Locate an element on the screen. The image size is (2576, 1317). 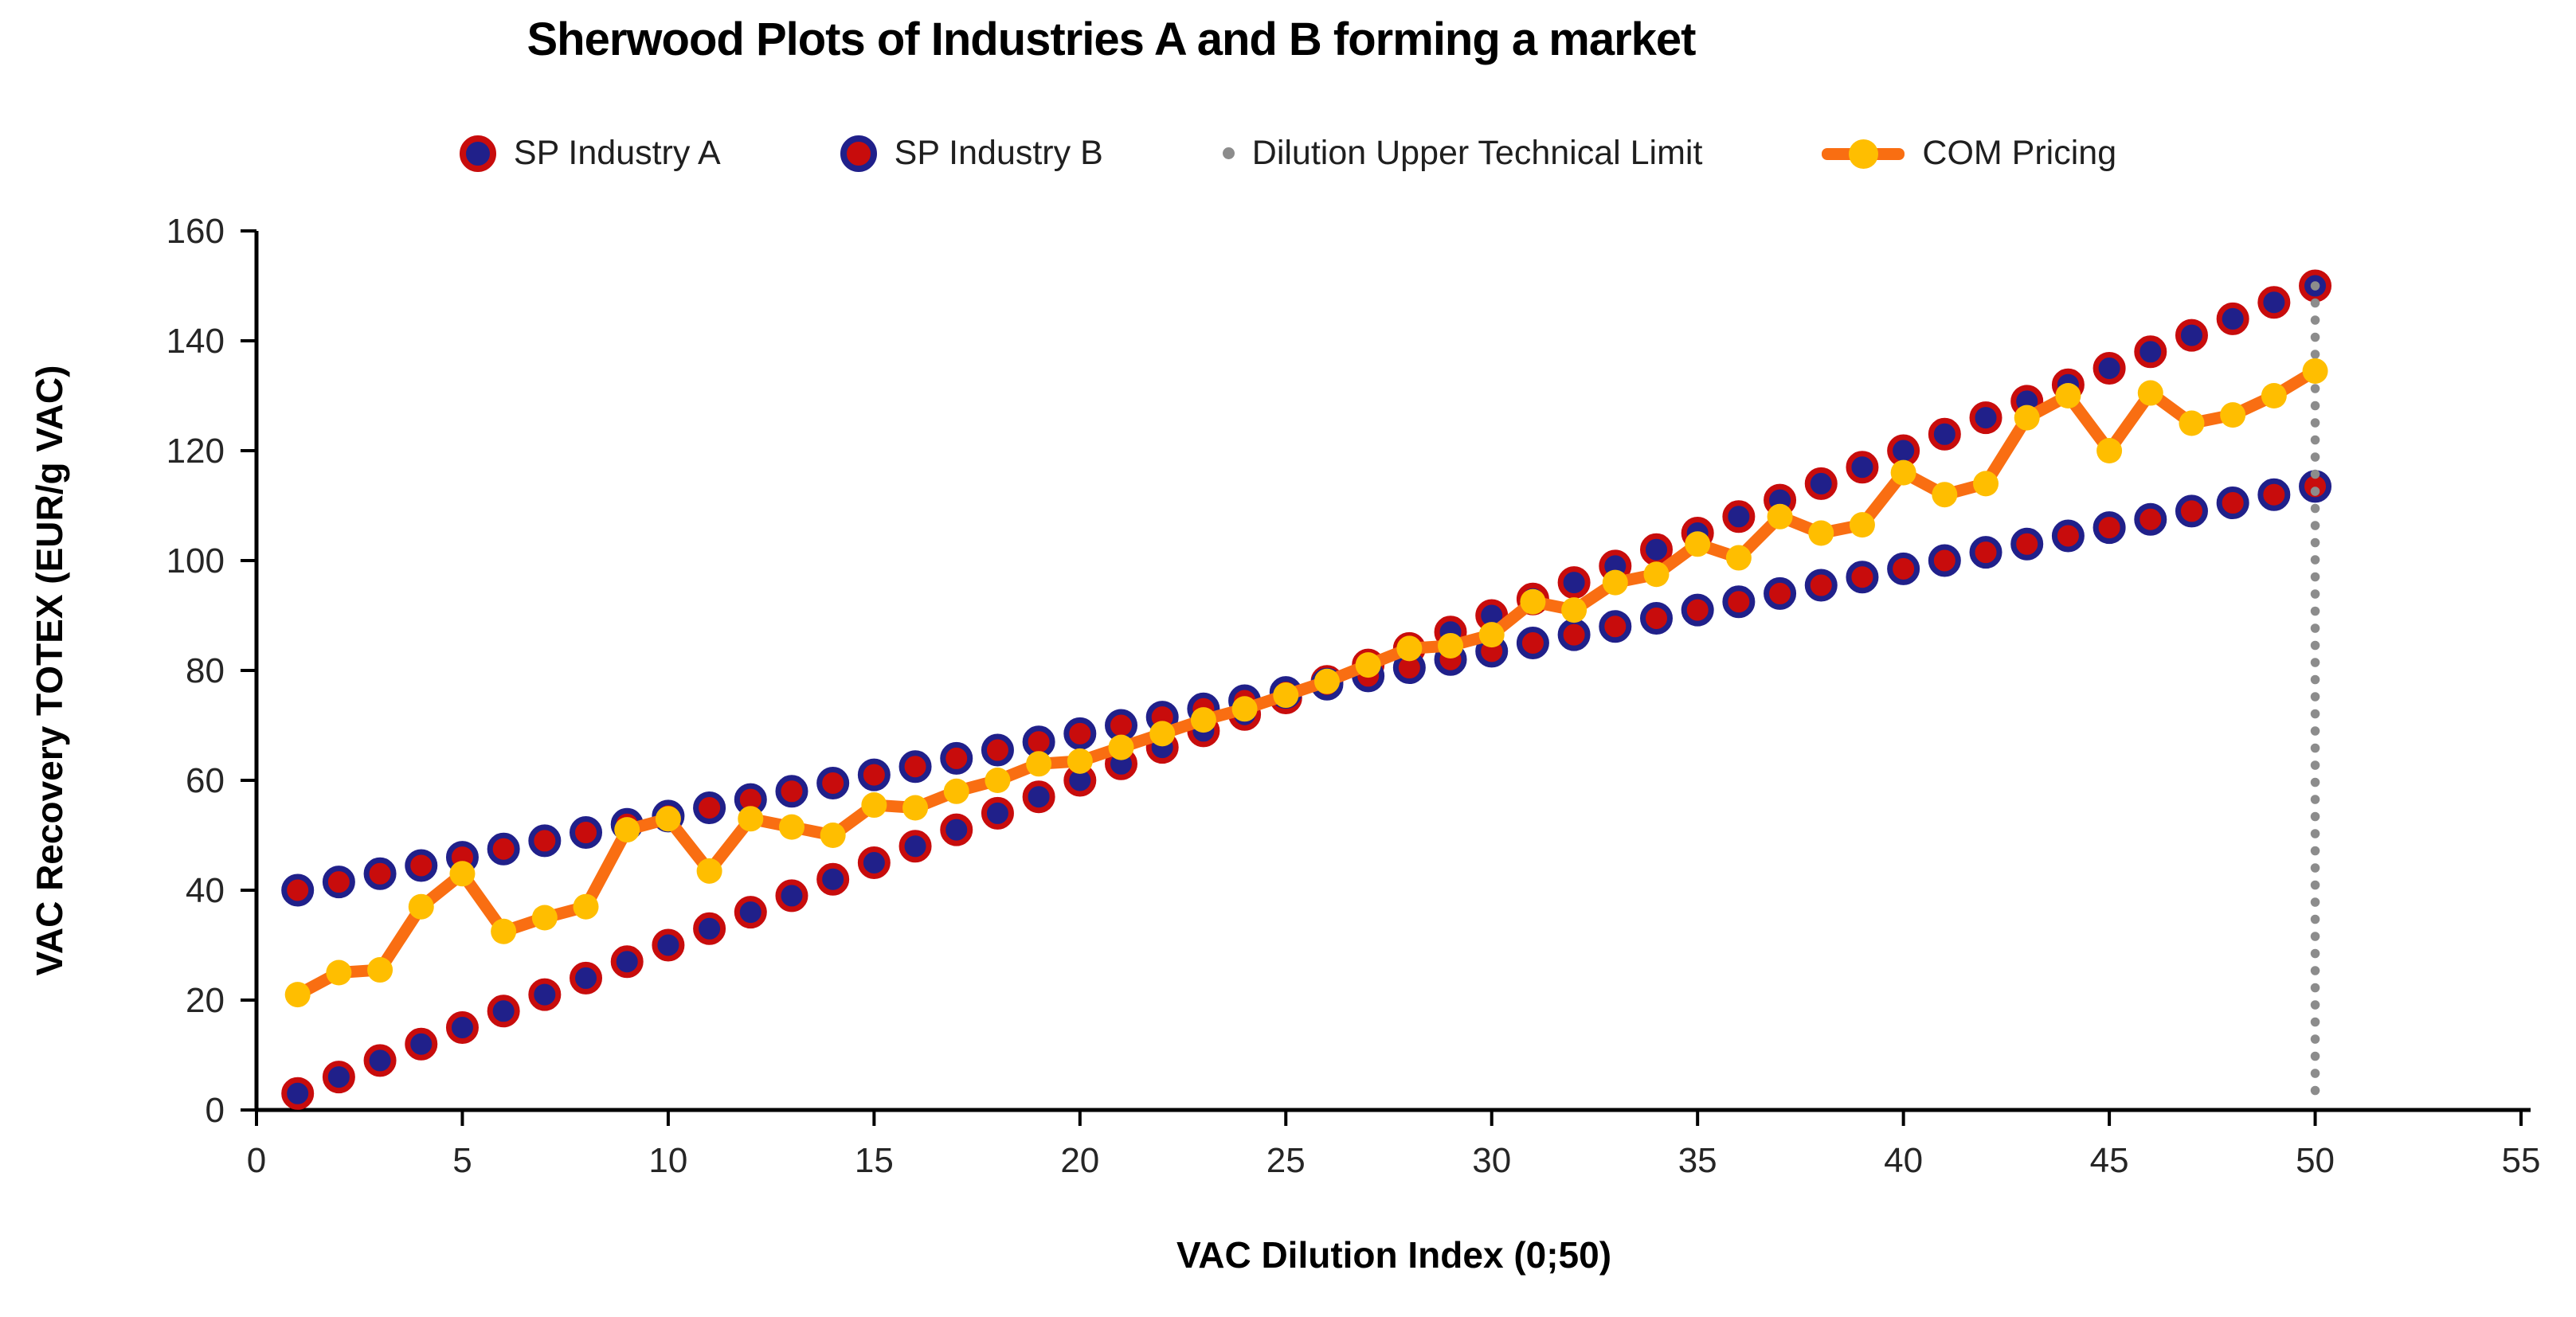
legend-item-com-pricing: COM Pricing is located at coordinates (1969, 153).